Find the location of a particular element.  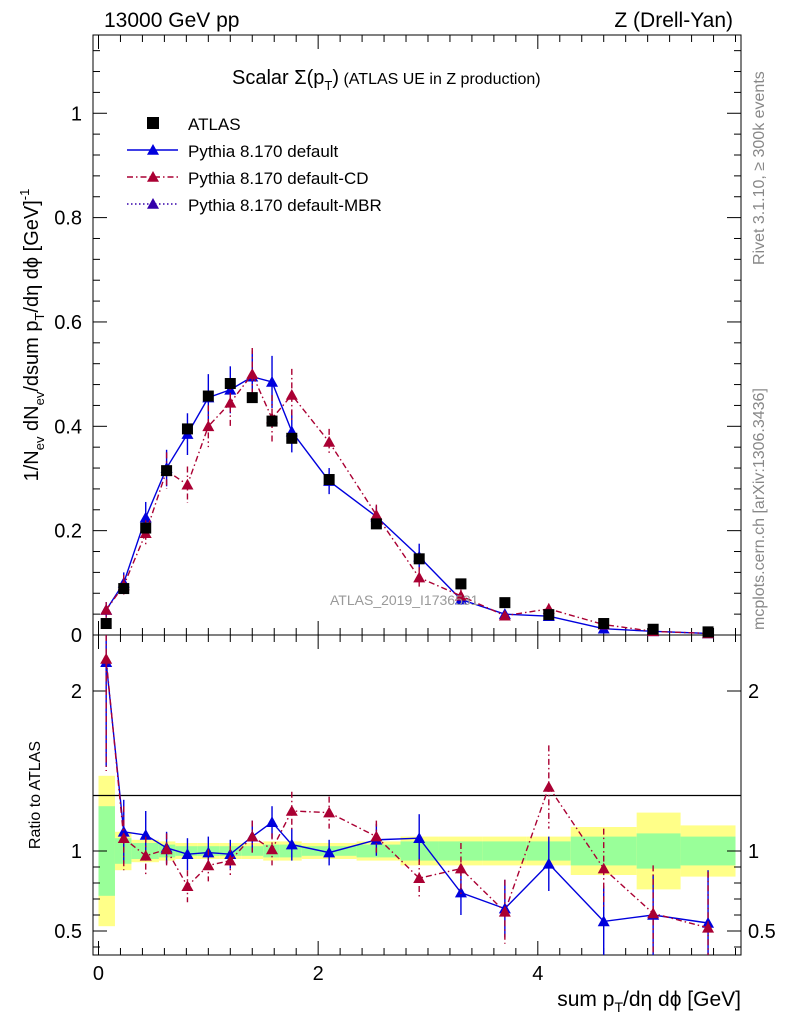

y-tick-label: 0.4 is located at coordinates (68, 427).